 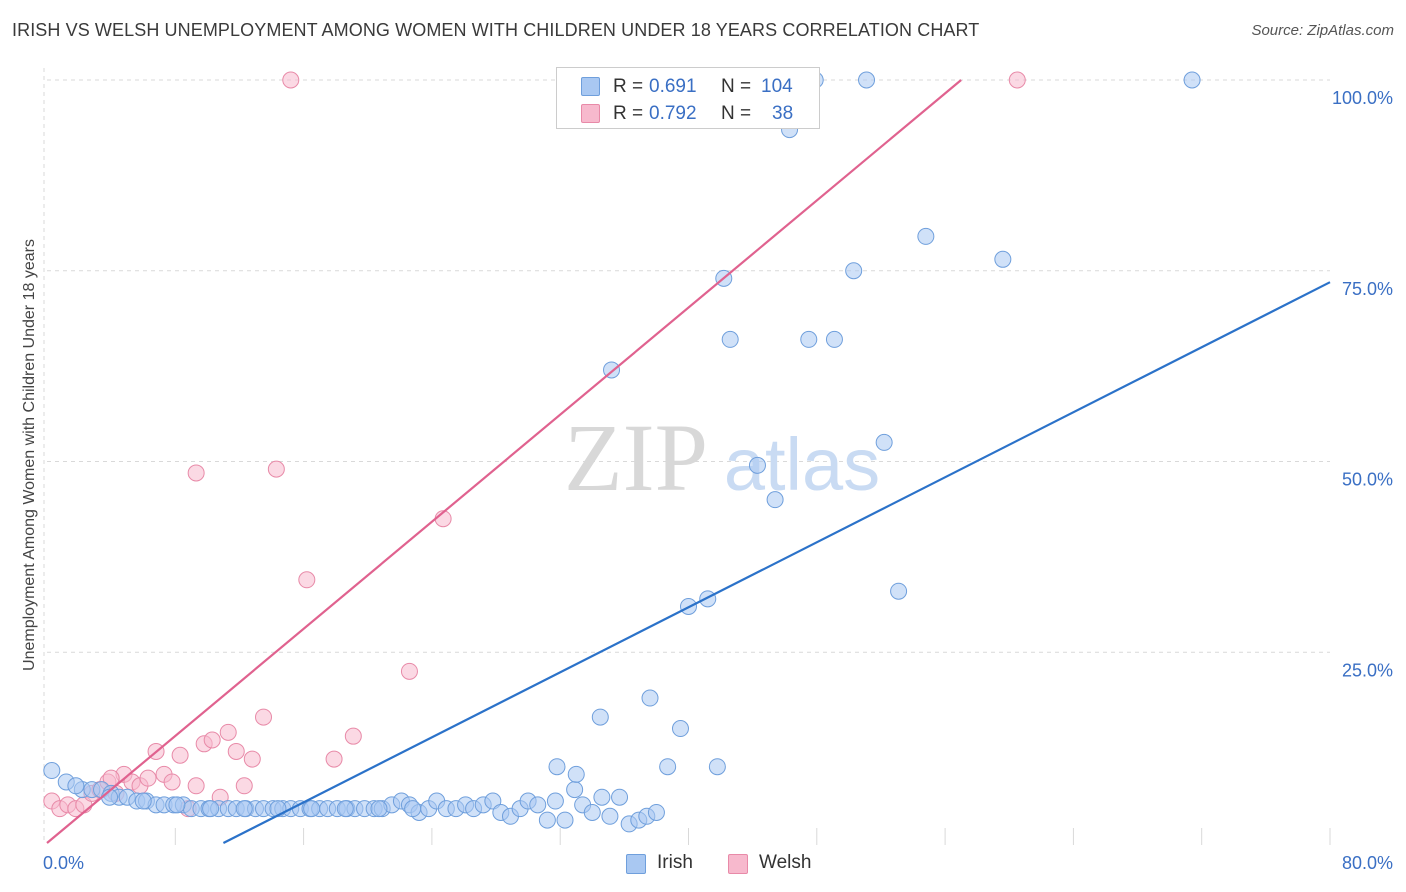 I want to click on welsh-r-label: R =, so click(x=628, y=113).